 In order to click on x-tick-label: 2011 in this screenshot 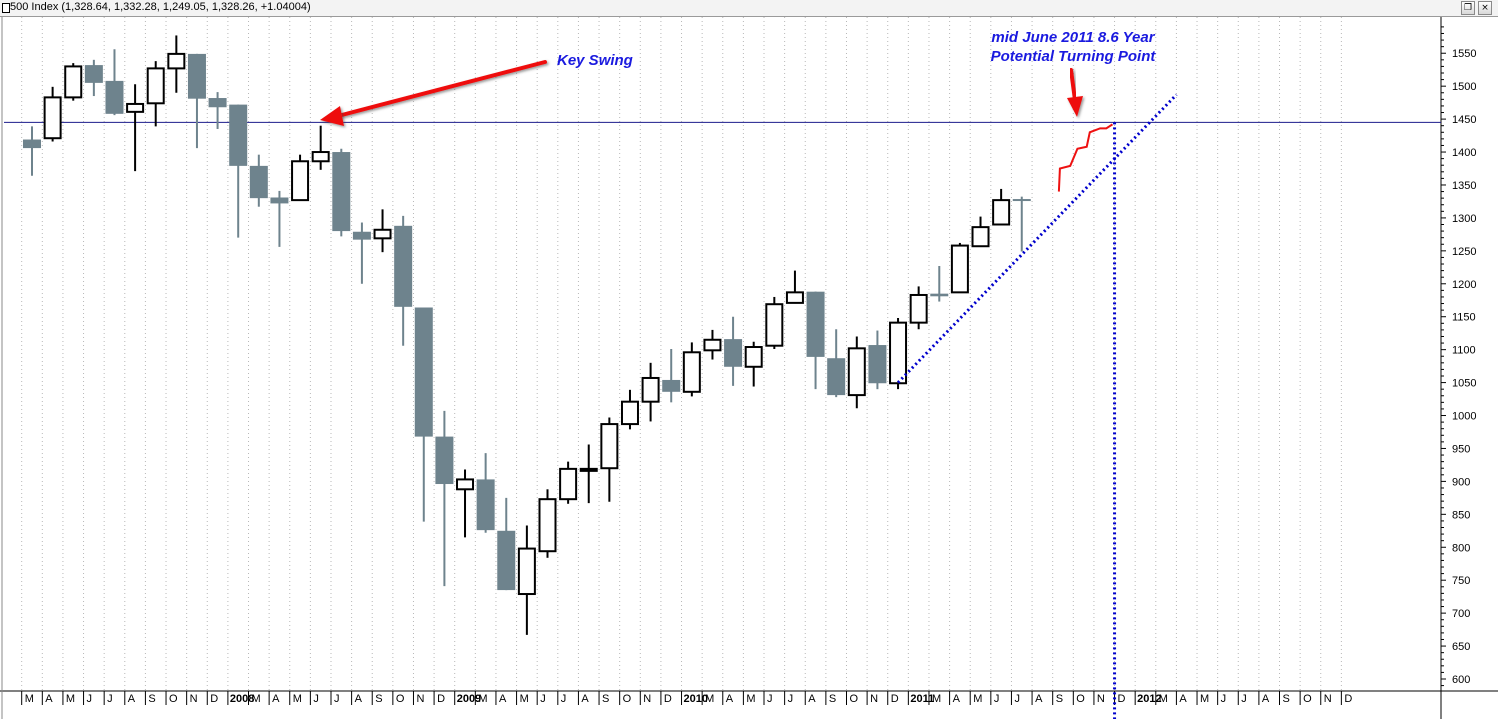, I will do `click(922, 699)`.